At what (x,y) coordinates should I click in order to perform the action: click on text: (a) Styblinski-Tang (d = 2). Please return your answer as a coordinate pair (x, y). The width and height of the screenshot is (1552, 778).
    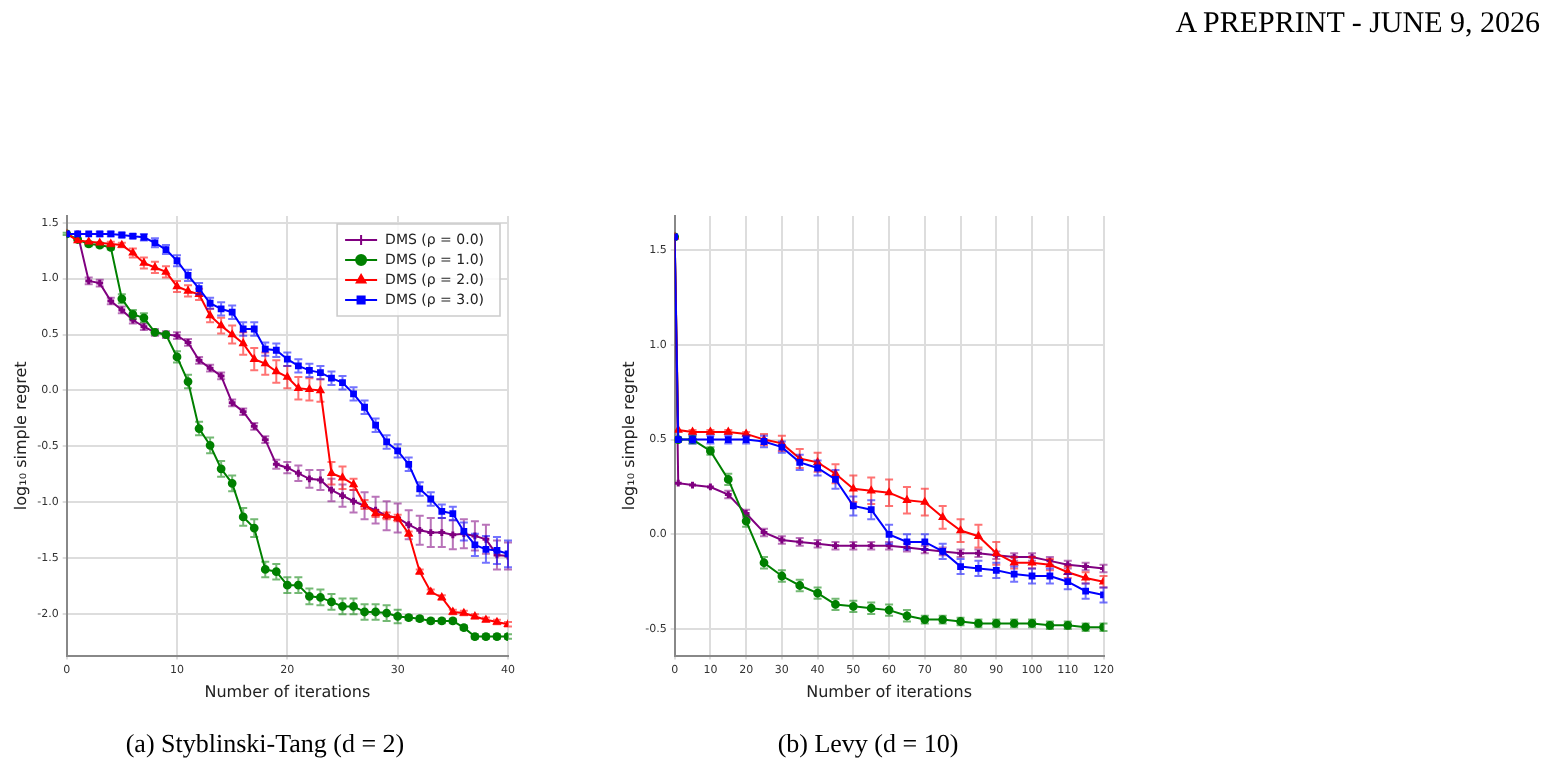
    Looking at the image, I should click on (265, 744).